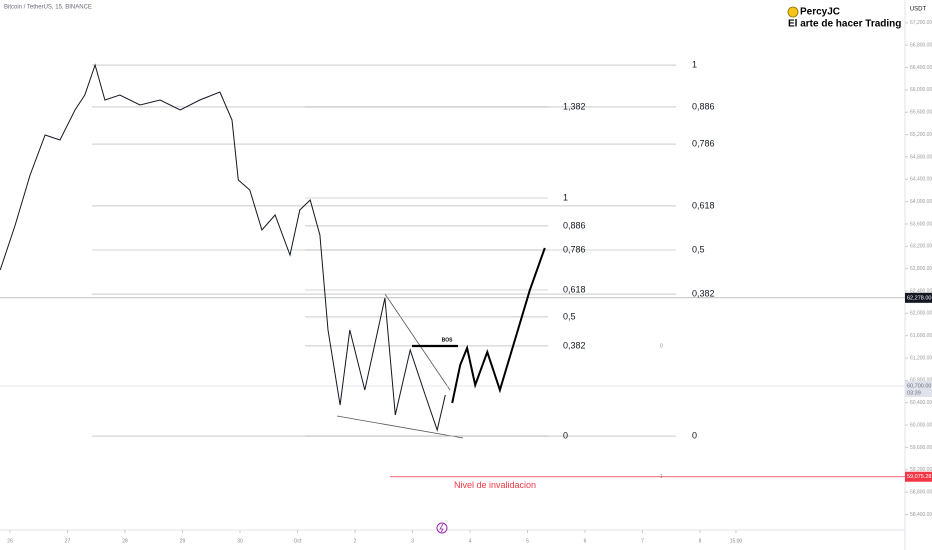 Image resolution: width=932 pixels, height=550 pixels. I want to click on x-tick-label: 27, so click(68, 541).